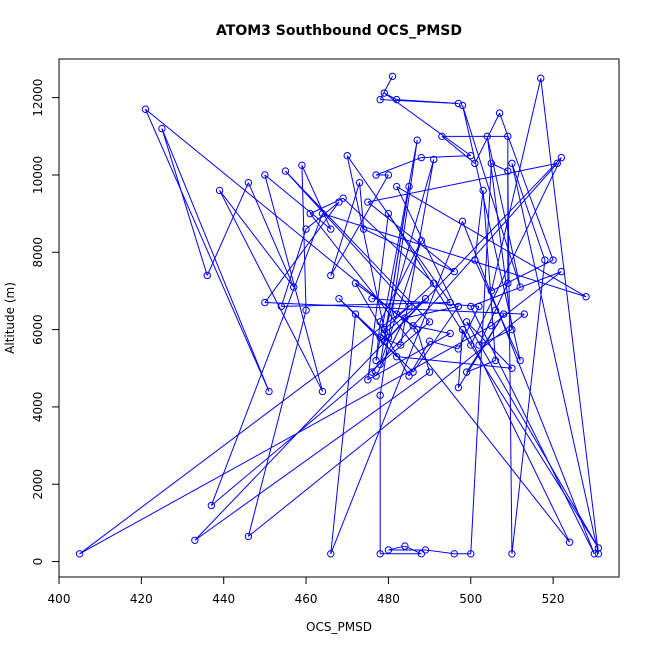 The image size is (650, 650). Describe the element at coordinates (38, 252) in the screenshot. I see `y-tick-label: 8000` at that location.